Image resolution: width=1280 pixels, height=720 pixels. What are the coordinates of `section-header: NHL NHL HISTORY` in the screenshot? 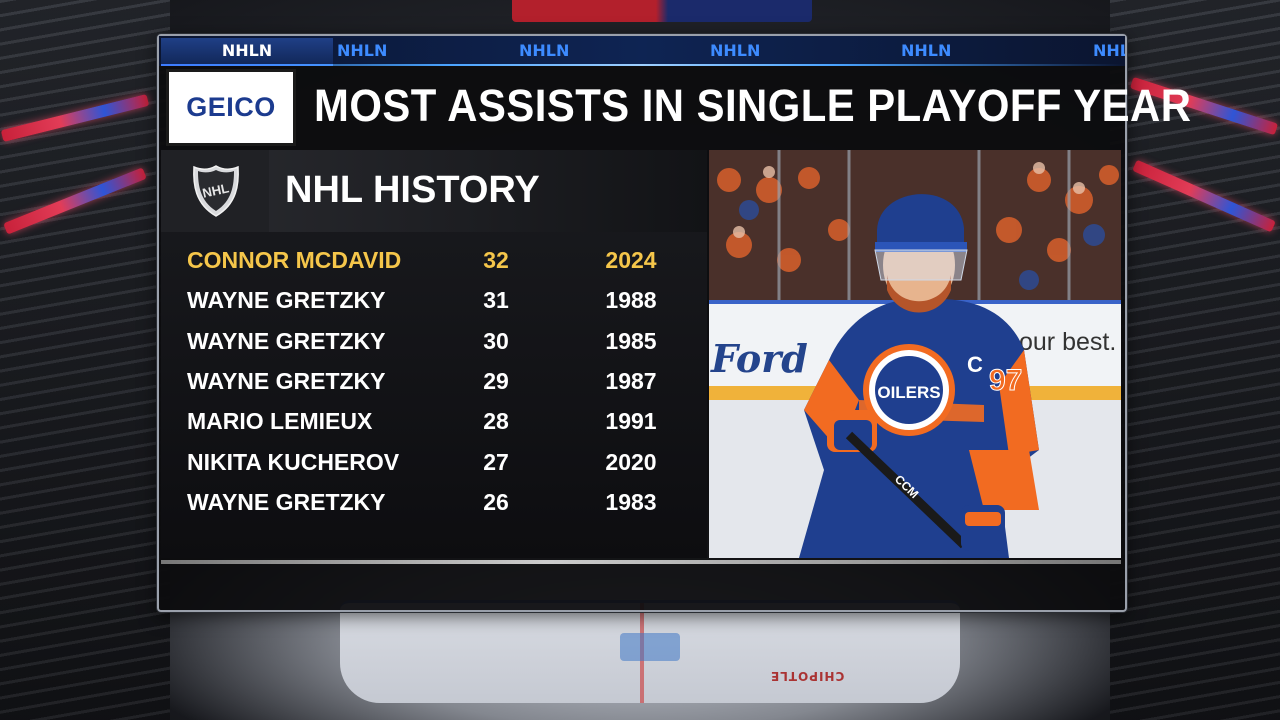 It's located at (434, 191).